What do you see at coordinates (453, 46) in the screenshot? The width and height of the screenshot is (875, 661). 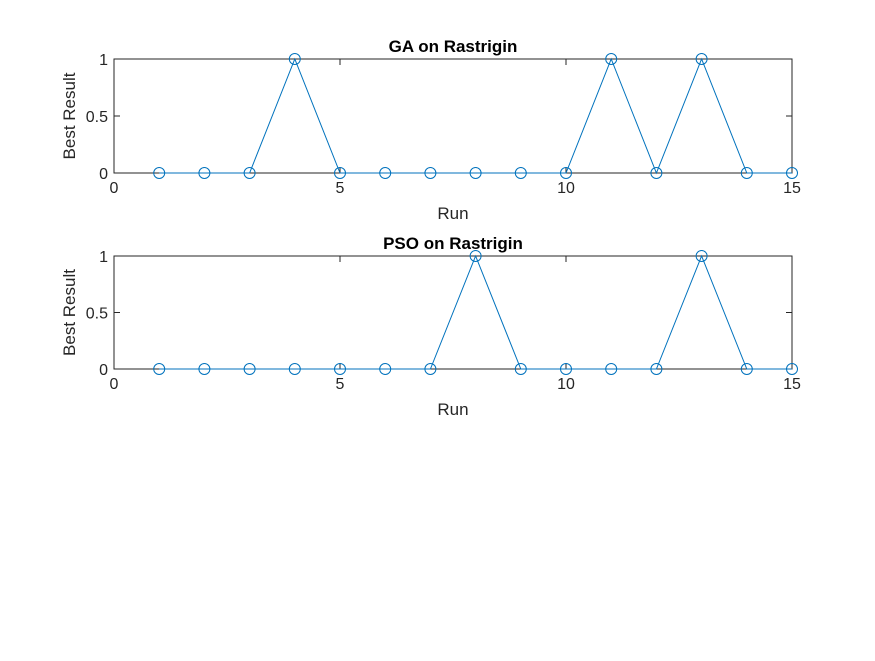 I see `chart-title: GA on Rastrigin` at bounding box center [453, 46].